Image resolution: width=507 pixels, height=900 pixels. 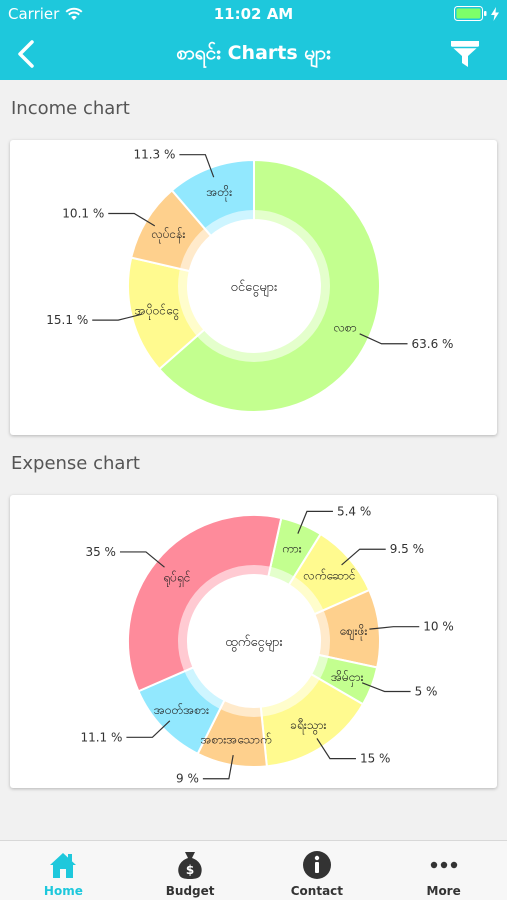 I want to click on percent-label: 35 %, so click(x=100, y=552).